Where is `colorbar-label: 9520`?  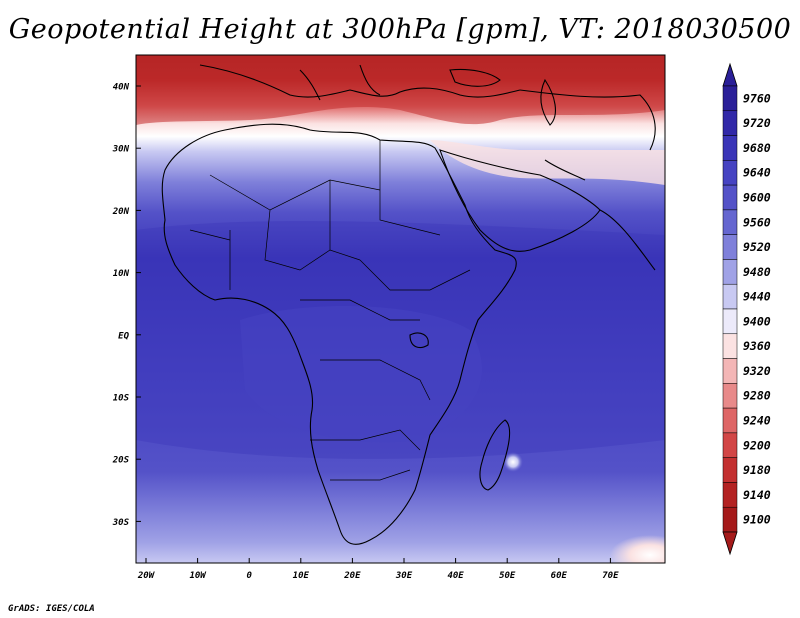
colorbar-label: 9520 is located at coordinates (757, 247).